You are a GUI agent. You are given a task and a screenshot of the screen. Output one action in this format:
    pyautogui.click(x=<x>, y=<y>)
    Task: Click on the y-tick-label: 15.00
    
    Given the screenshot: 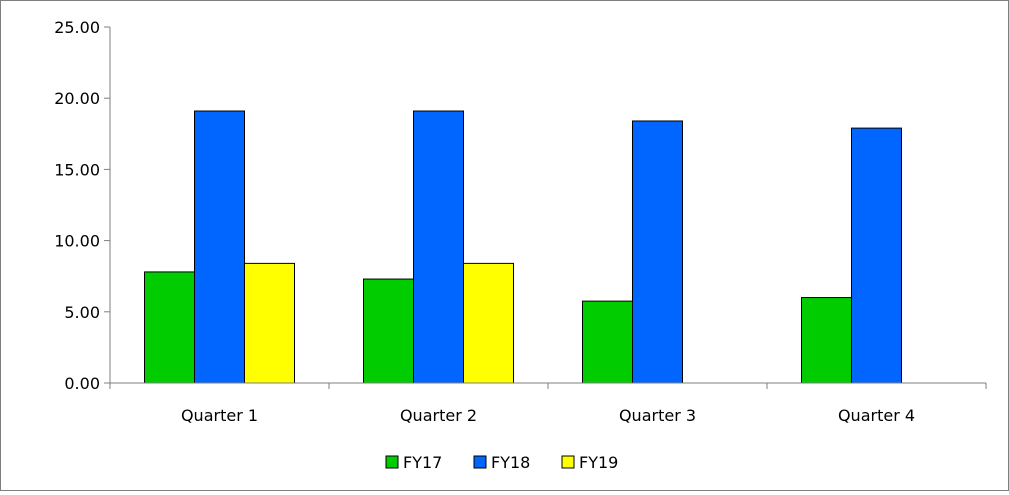 What is the action you would take?
    pyautogui.click(x=77, y=169)
    